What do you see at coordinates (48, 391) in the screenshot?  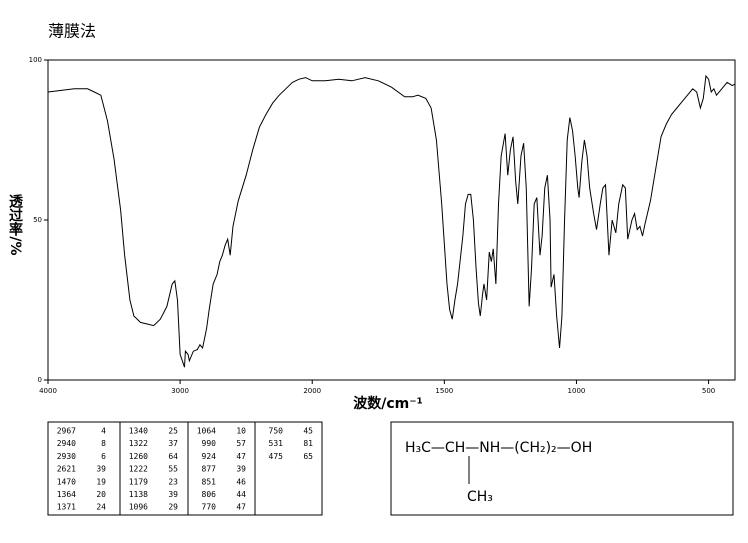 I see `x-tick-label: 4000` at bounding box center [48, 391].